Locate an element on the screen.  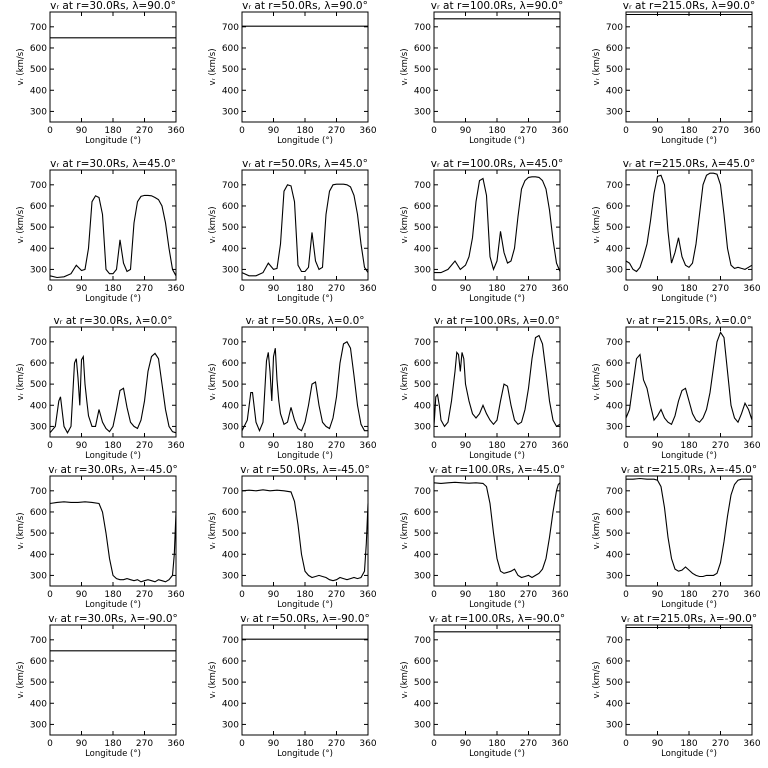
y-tick-label: 600 is located at coordinates (38, 513).